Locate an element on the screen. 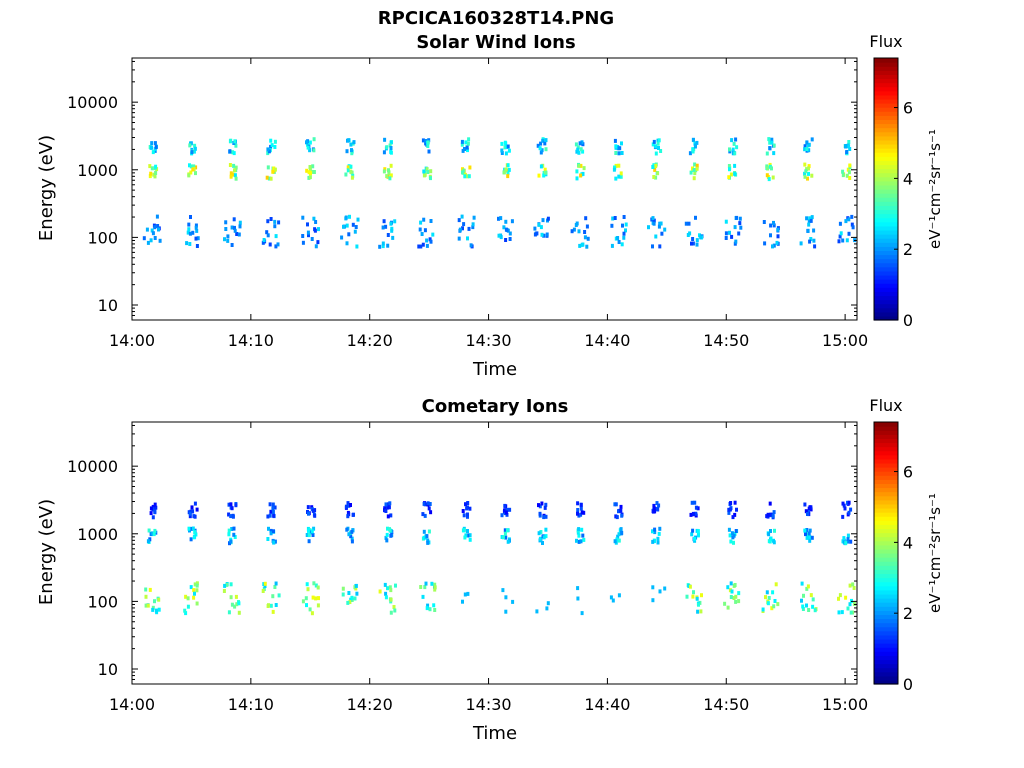 Image resolution: width=1024 pixels, height=768 pixels. x-tick-label: 14:10 is located at coordinates (251, 704).